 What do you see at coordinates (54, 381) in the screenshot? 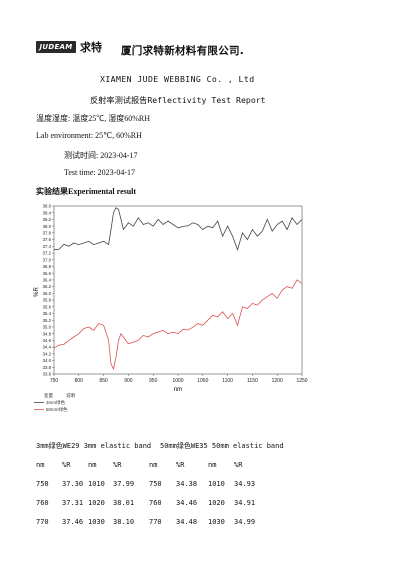
I see `x-tick-label: 750` at bounding box center [54, 381].